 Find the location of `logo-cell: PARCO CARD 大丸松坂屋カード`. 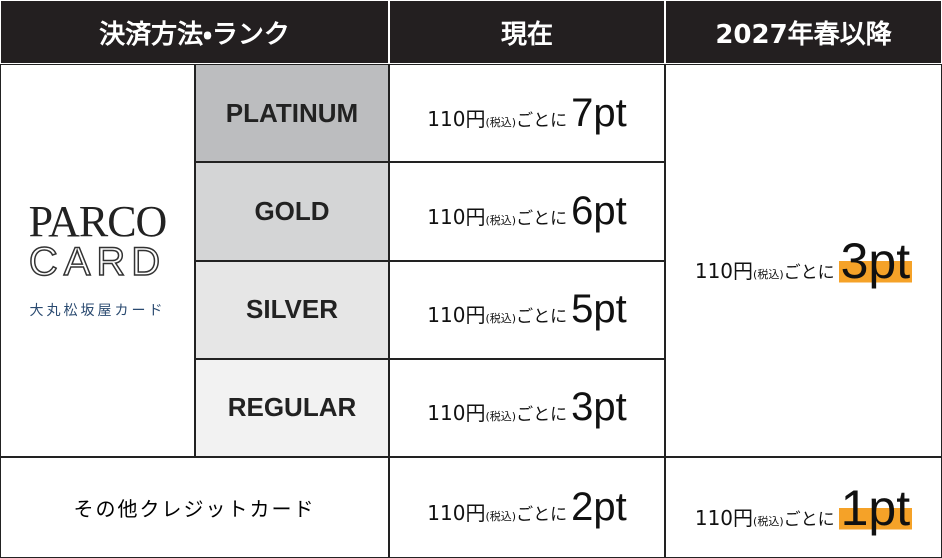

logo-cell: PARCO CARD 大丸松坂屋カード is located at coordinates (97, 260).